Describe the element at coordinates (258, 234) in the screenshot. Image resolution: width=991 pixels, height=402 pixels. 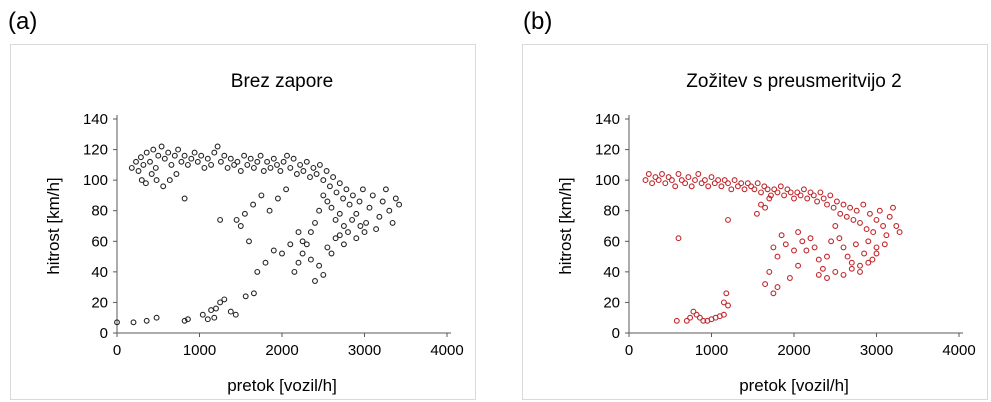
I see `chart-a-points` at that location.